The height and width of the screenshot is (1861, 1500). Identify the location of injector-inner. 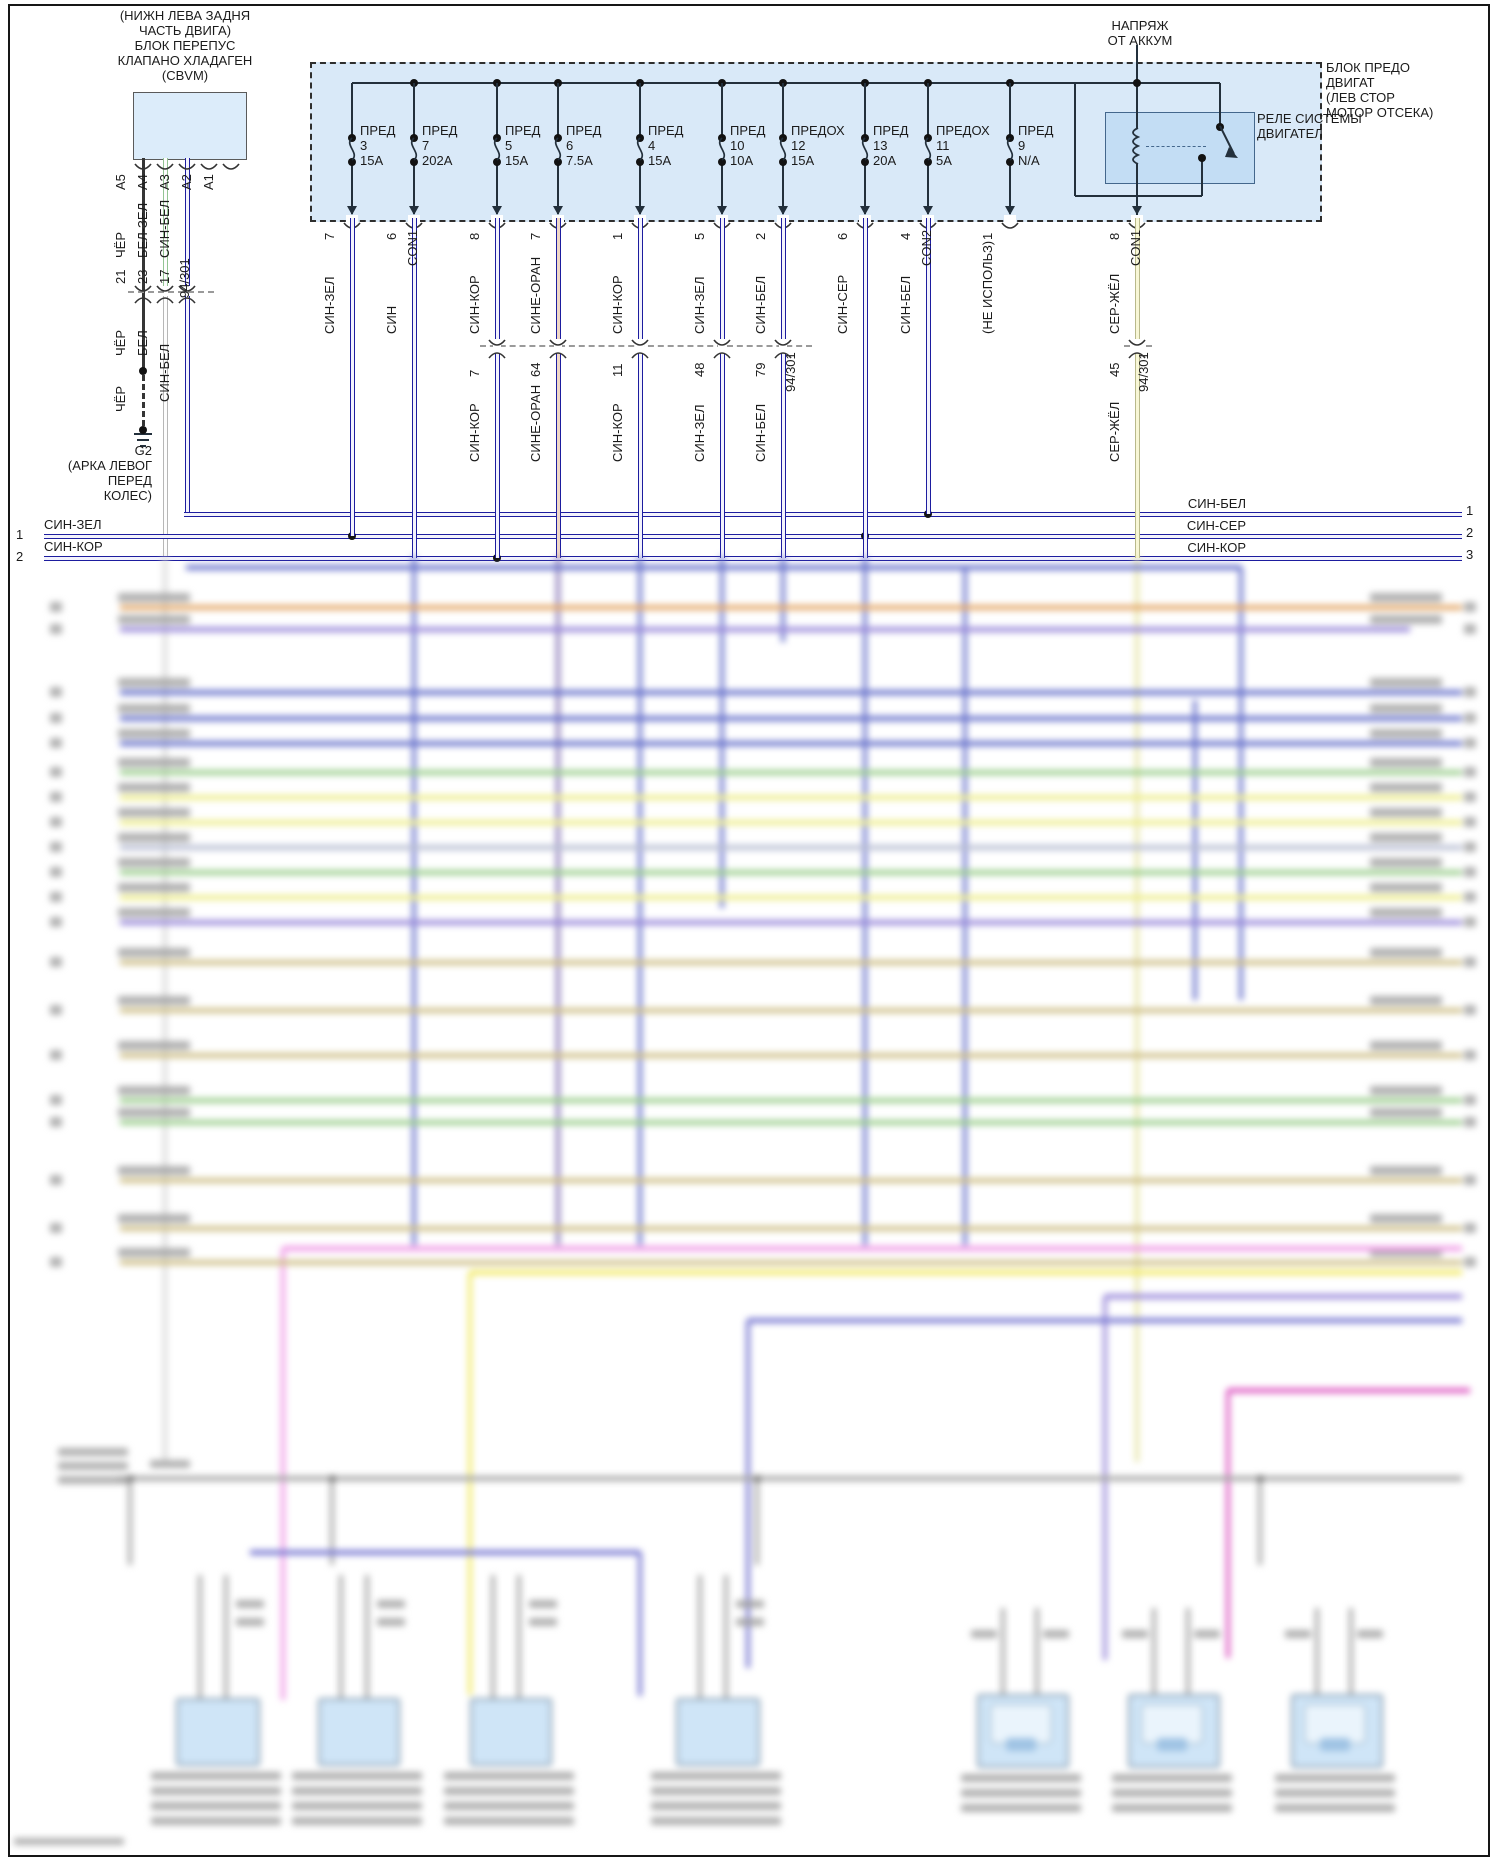
(1021, 1724).